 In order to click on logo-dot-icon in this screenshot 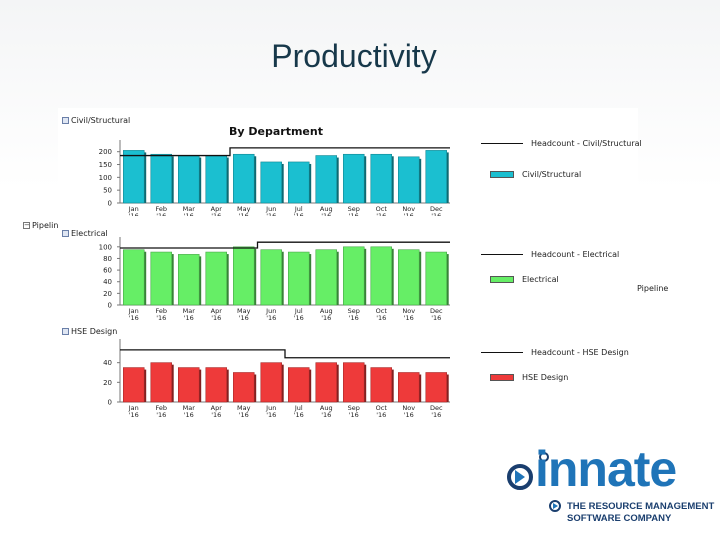, I will do `click(544, 457)`.